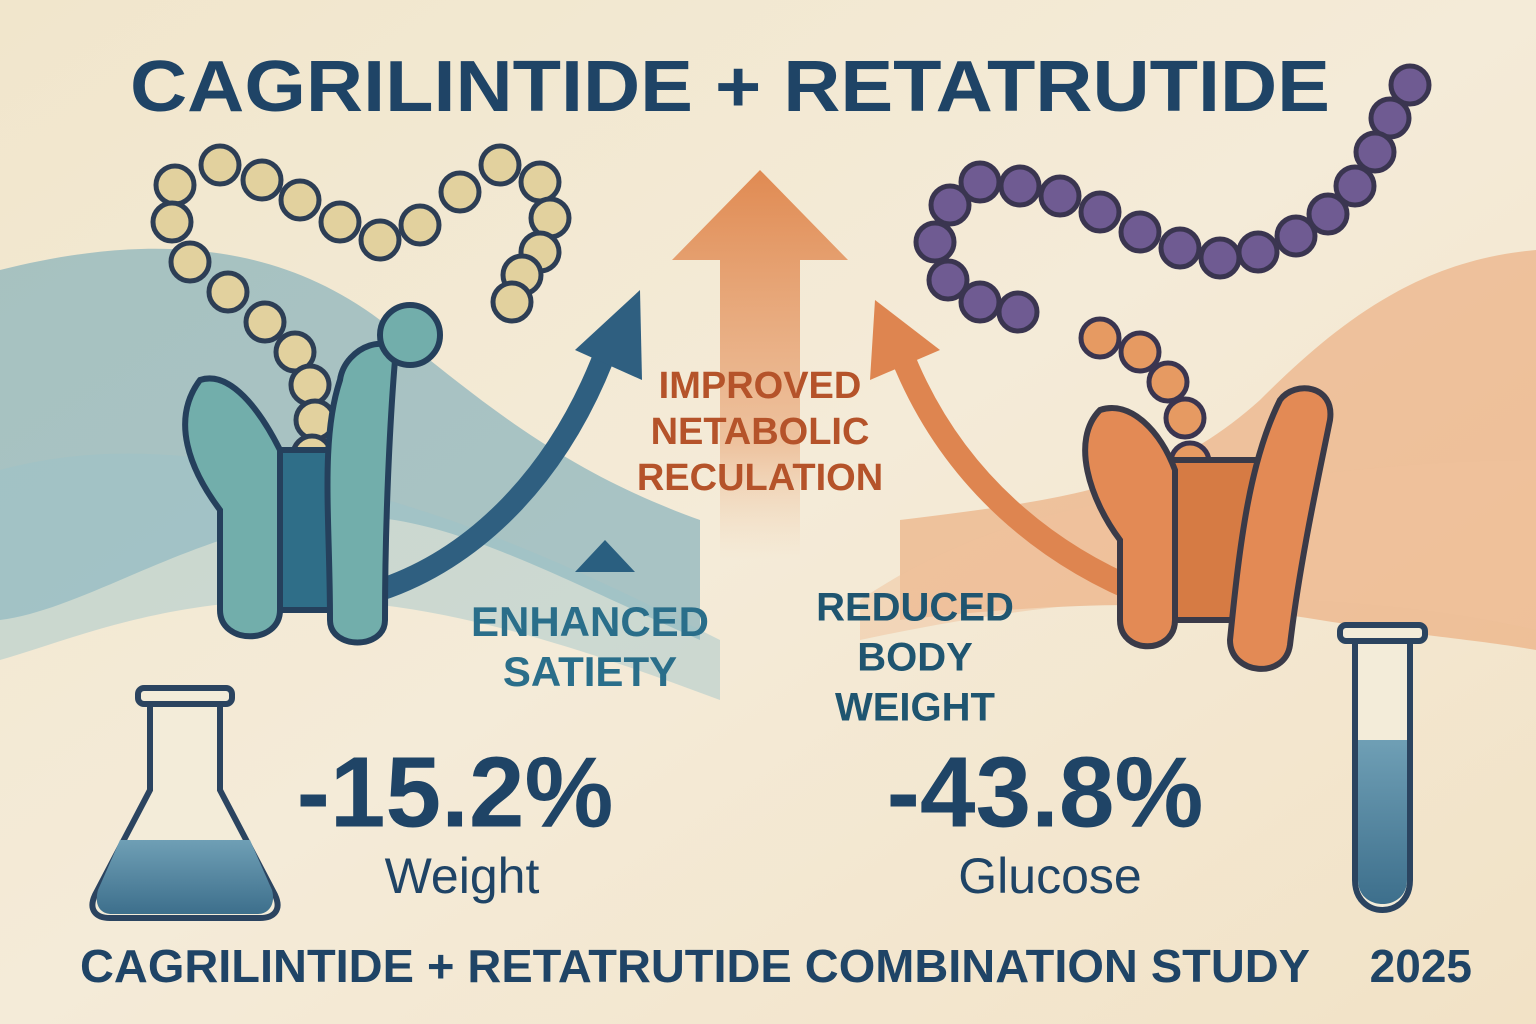 This screenshot has height=1024, width=1536. I want to click on up-arrow, so click(760, 365).